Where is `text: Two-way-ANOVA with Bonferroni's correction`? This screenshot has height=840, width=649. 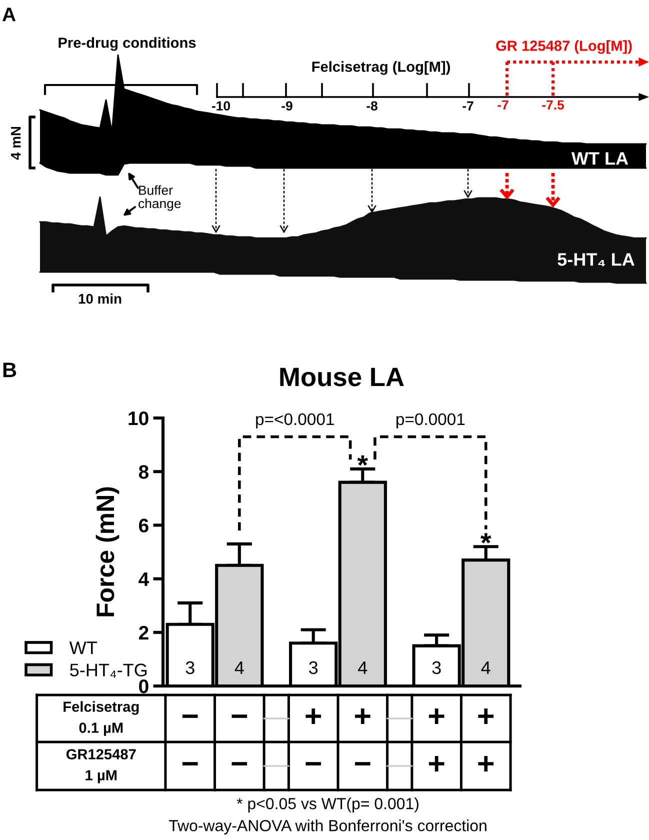 text: Two-way-ANOVA with Bonferroni's correction is located at coordinates (327, 827).